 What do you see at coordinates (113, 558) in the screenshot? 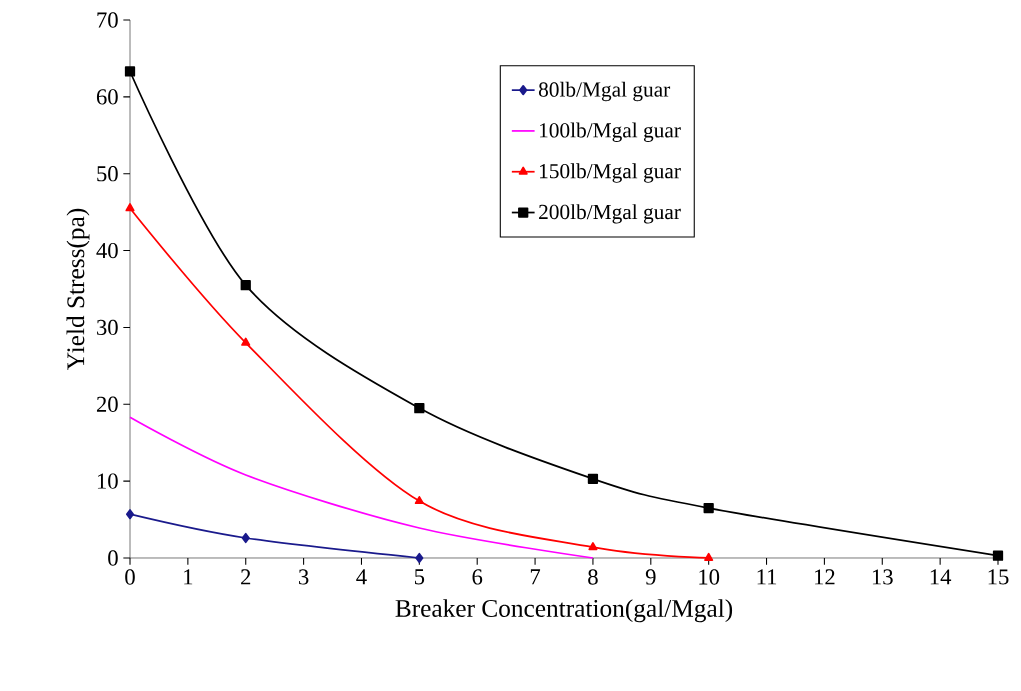
I see `y-tick-label: 0` at bounding box center [113, 558].